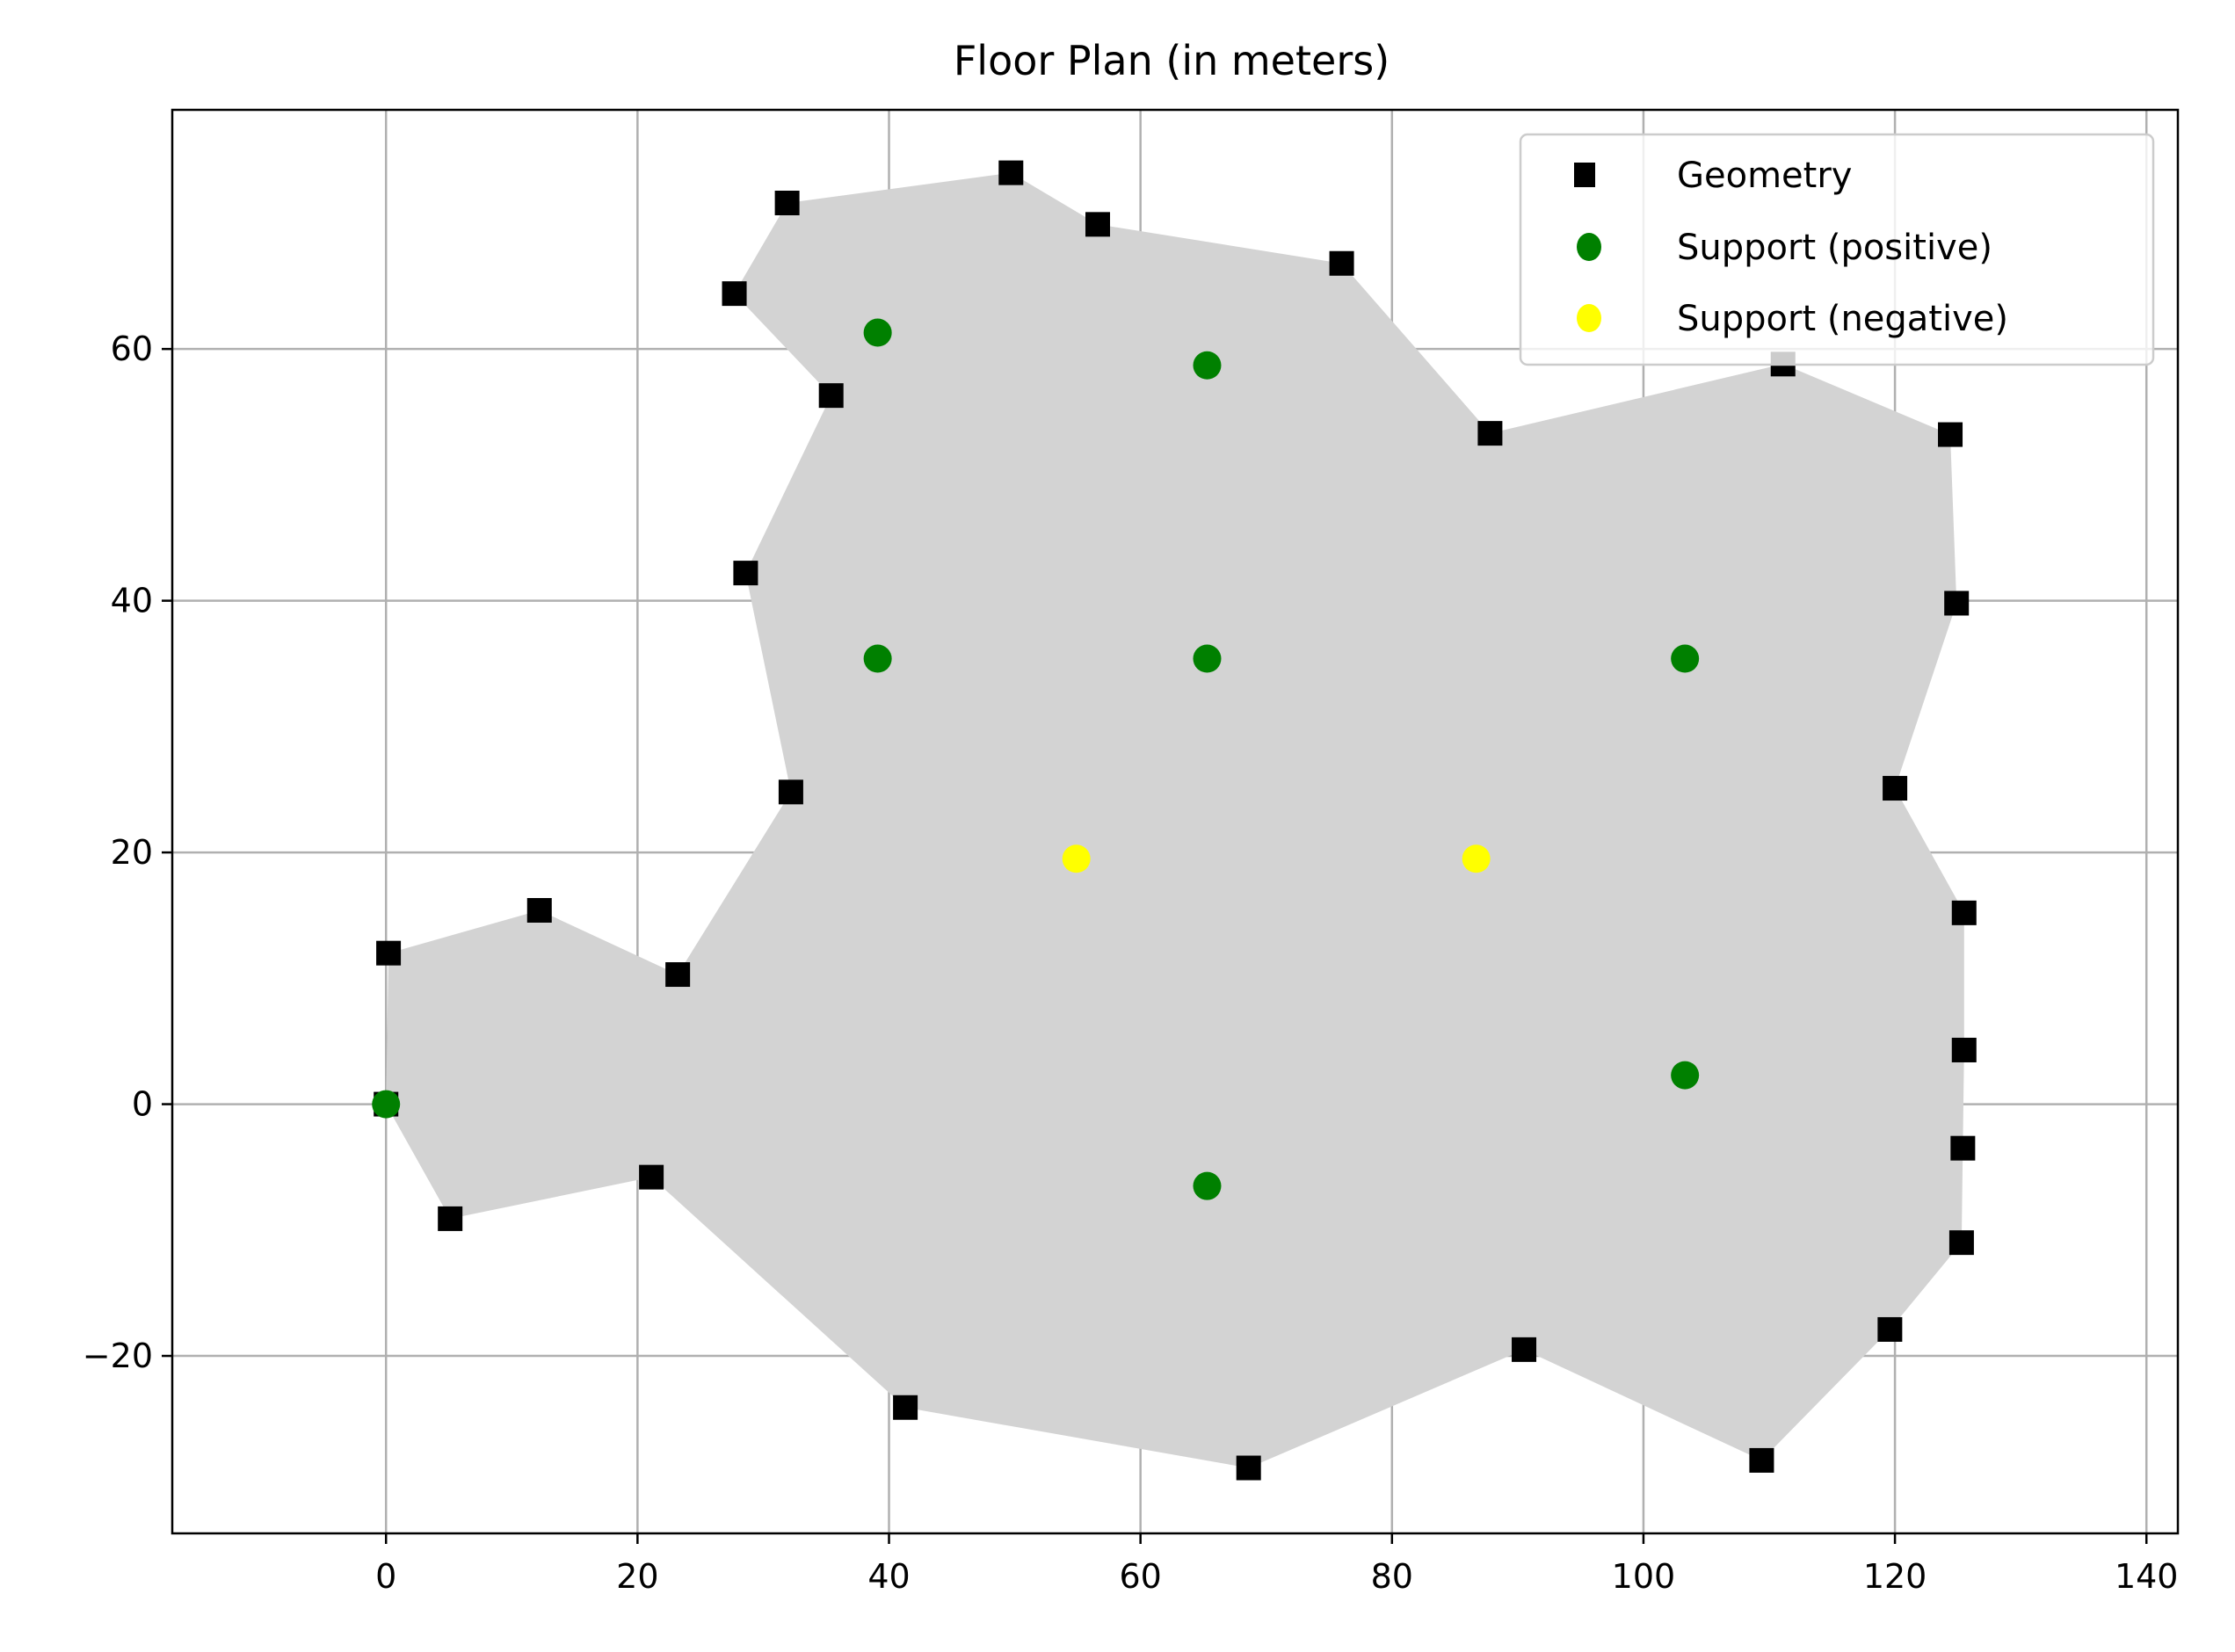 This screenshot has height=1652, width=2235. I want to click on square-marker-icon, so click(1585, 175).